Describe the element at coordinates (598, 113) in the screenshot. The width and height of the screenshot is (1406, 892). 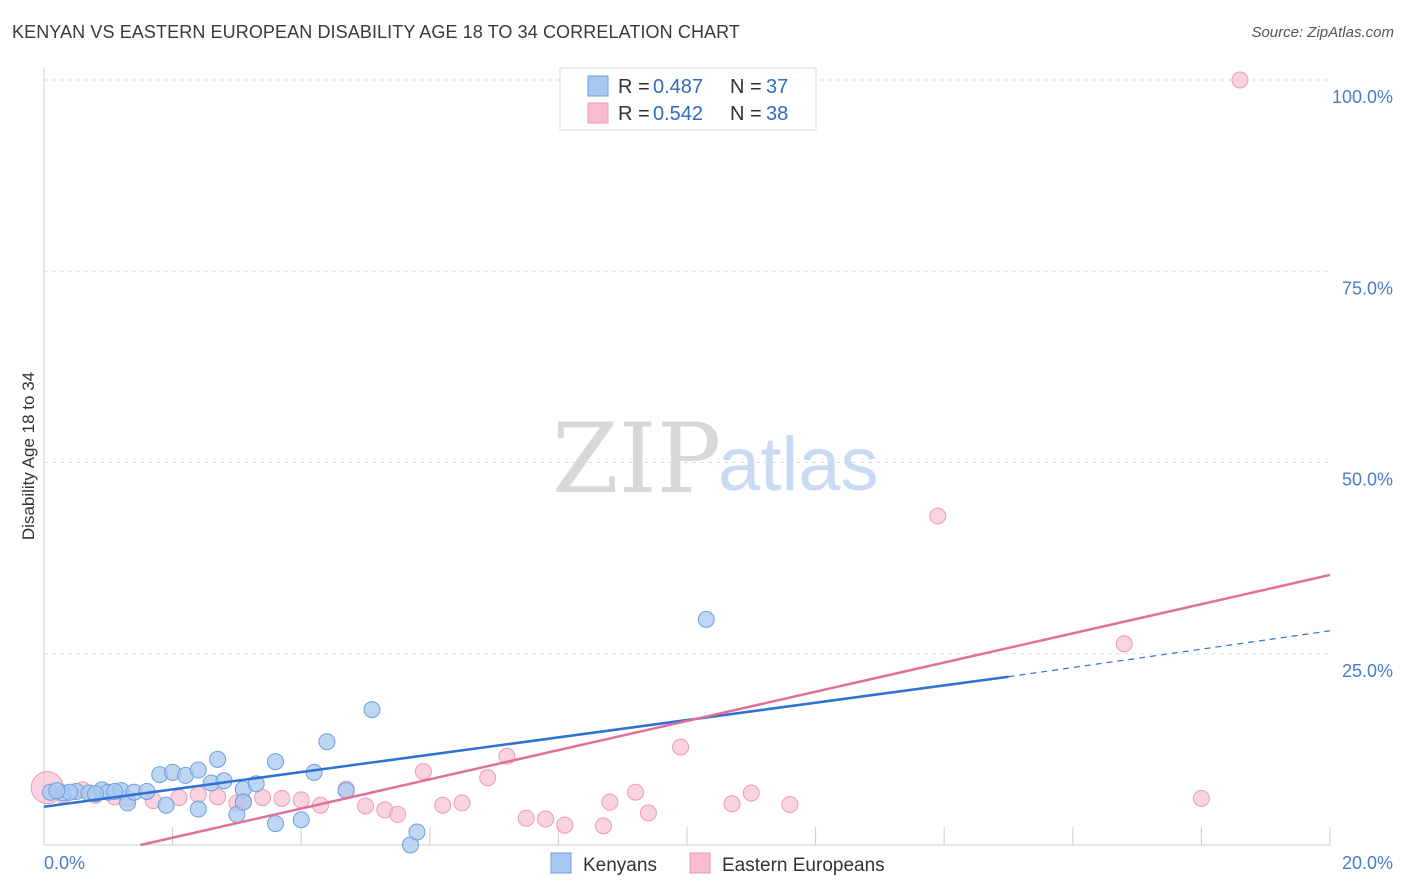
I see `legend-swatch-eastern` at that location.